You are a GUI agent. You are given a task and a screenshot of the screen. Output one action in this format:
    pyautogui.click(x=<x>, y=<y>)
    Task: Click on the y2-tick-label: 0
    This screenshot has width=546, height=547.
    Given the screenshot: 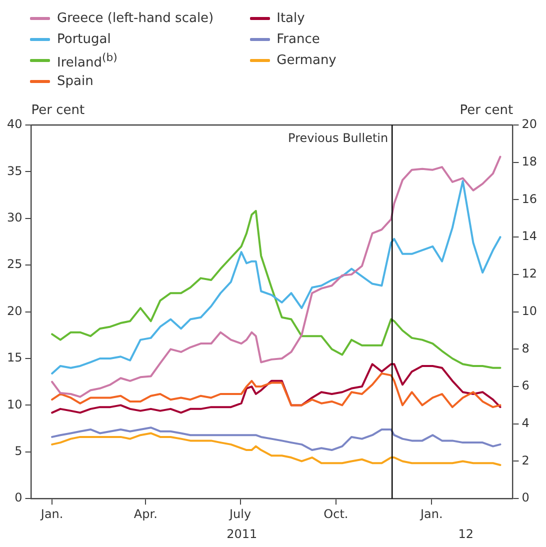 What is the action you would take?
    pyautogui.click(x=526, y=497)
    